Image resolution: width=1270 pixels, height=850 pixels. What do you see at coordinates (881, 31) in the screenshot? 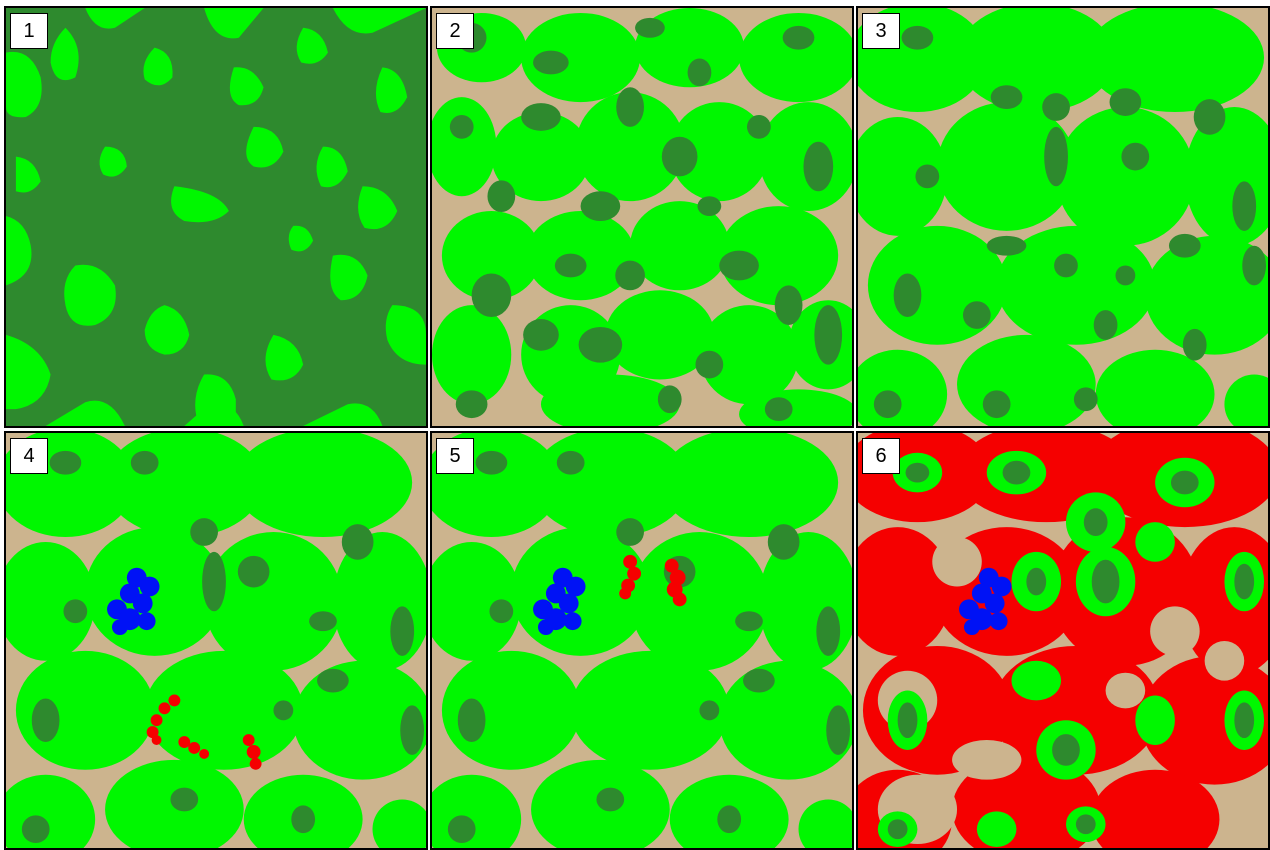
I see `panel-label: 3` at bounding box center [881, 31].